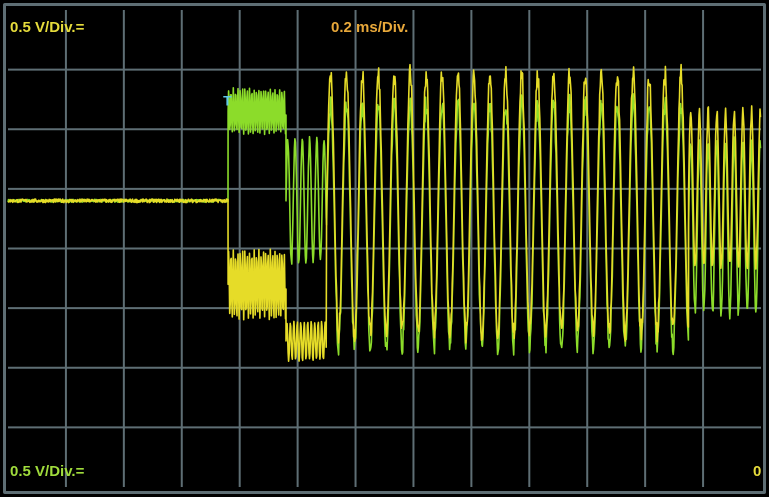 This screenshot has width=769, height=497. What do you see at coordinates (47, 27) in the screenshot?
I see `channel-1-scale-label: 0.5 V/Div.=` at bounding box center [47, 27].